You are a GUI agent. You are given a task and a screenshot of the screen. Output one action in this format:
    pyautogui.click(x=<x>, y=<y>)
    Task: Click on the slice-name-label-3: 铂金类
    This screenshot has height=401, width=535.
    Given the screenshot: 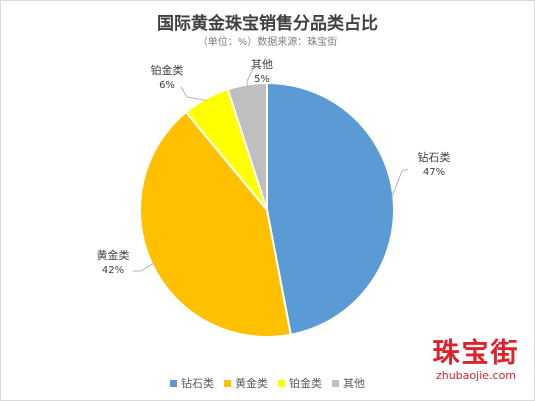 What is the action you would take?
    pyautogui.click(x=167, y=70)
    